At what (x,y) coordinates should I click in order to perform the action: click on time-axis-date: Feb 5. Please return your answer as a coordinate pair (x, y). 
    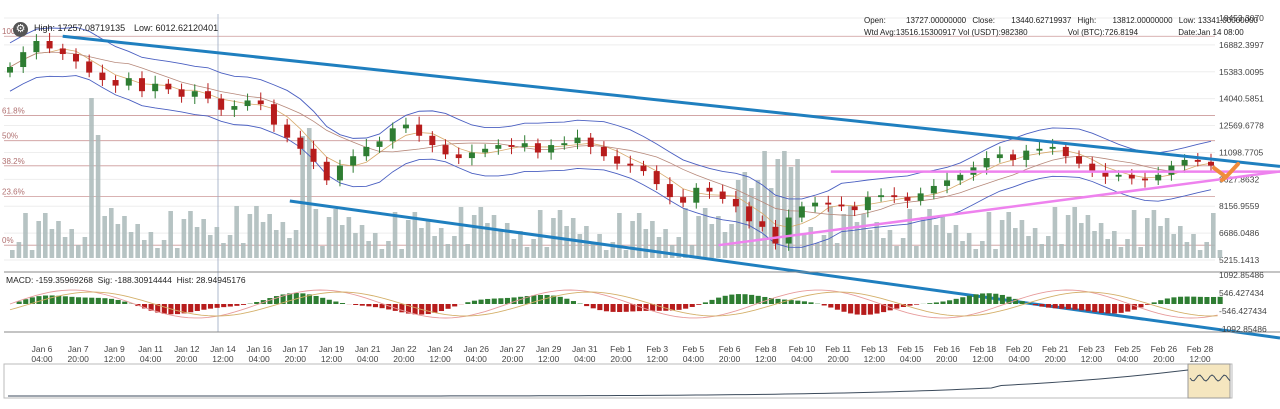
    Looking at the image, I should click on (694, 349).